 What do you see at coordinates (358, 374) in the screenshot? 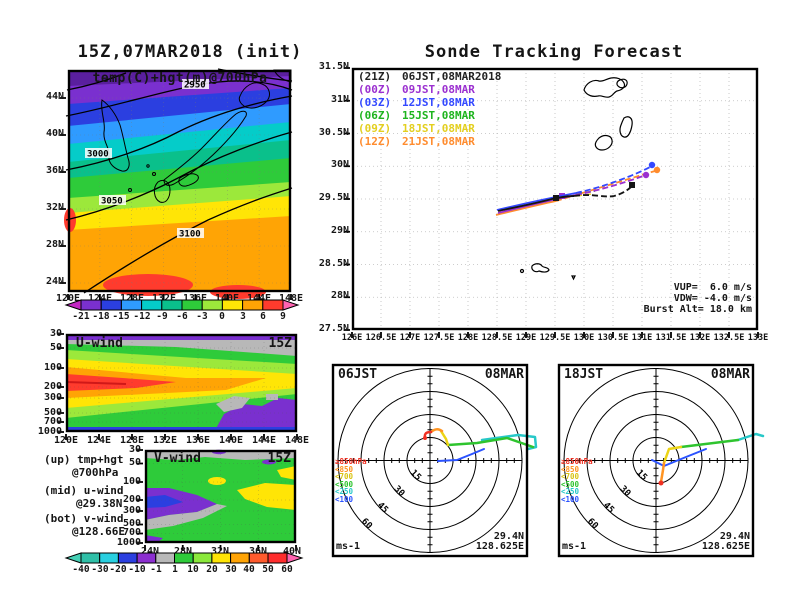
I see `hodo1-time: 06JST` at bounding box center [358, 374].